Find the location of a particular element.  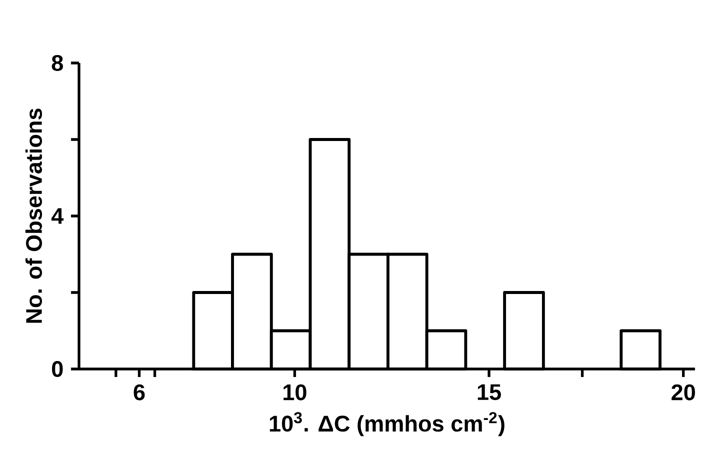

x-tick-label: 15 is located at coordinates (489, 392).